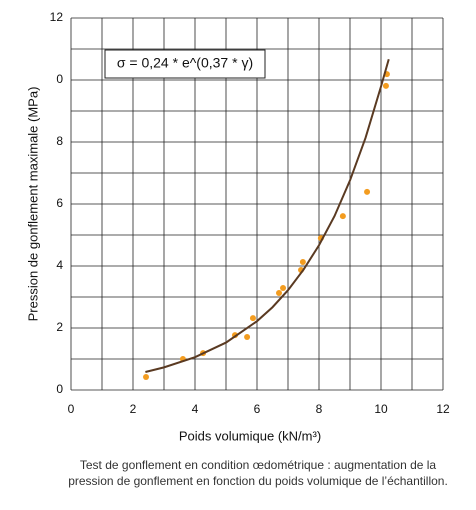 The image size is (476, 510). What do you see at coordinates (59, 265) in the screenshot?
I see `y-tick-label: 4` at bounding box center [59, 265].